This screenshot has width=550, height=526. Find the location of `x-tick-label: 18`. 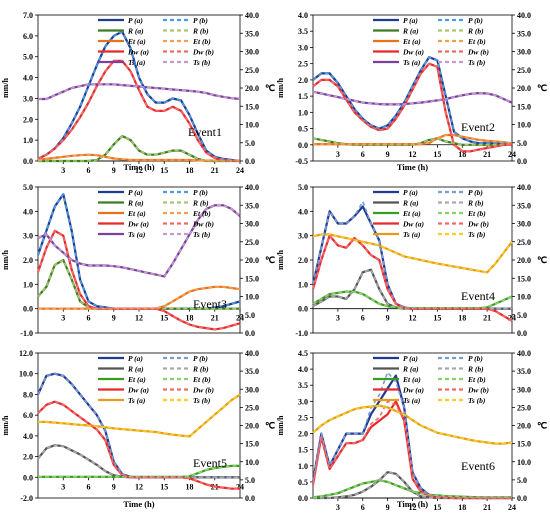

x-tick-label: 18 is located at coordinates (190, 170).